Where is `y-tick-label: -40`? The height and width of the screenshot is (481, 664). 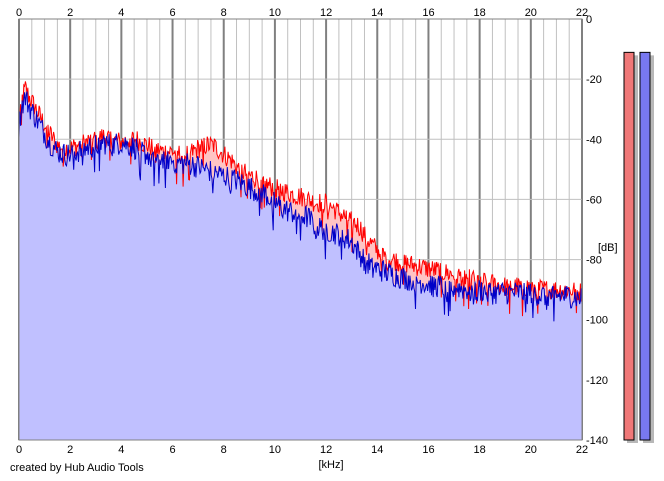
y-tick-label: -40 is located at coordinates (594, 140).